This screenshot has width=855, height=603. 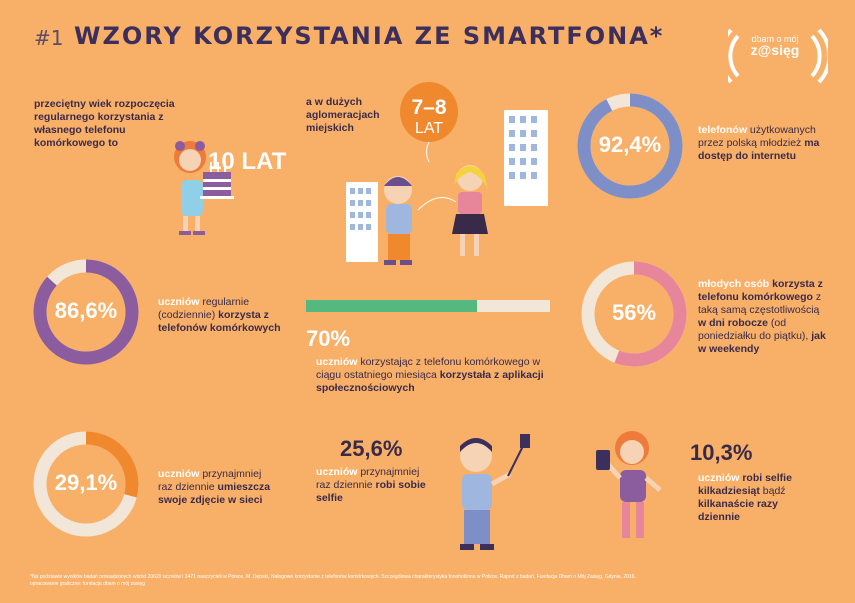 I want to click on signal-waves-icon, so click(x=778, y=56).